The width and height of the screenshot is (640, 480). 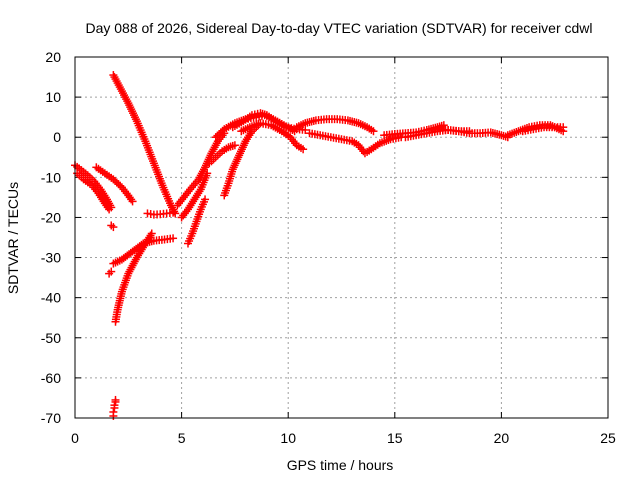 I want to click on y-axis-label: SDTVAR / TECUs, so click(x=13, y=238).